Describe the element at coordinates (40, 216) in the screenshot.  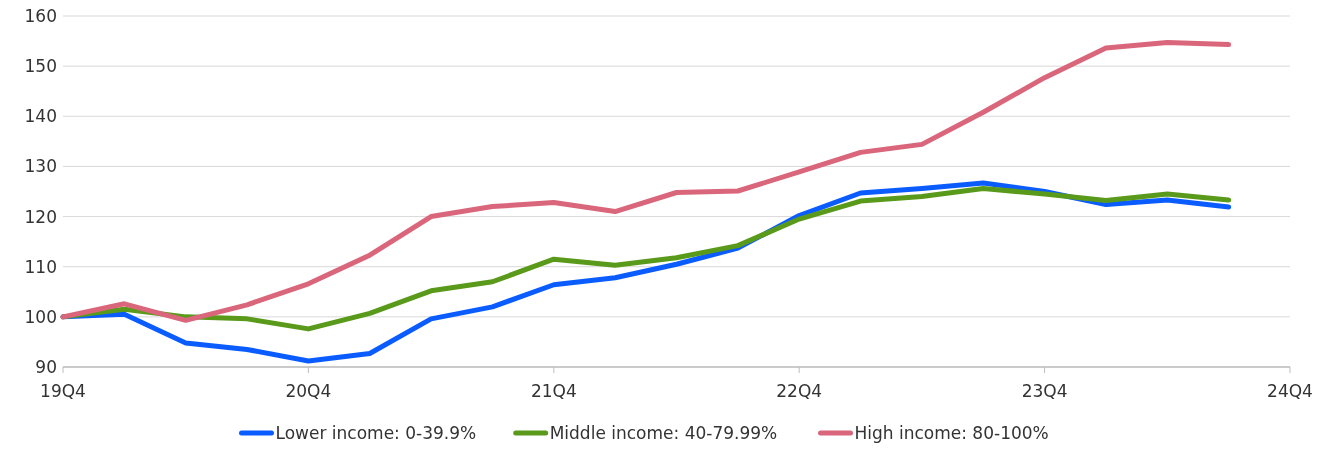
I see `y-tick-label: 120` at that location.